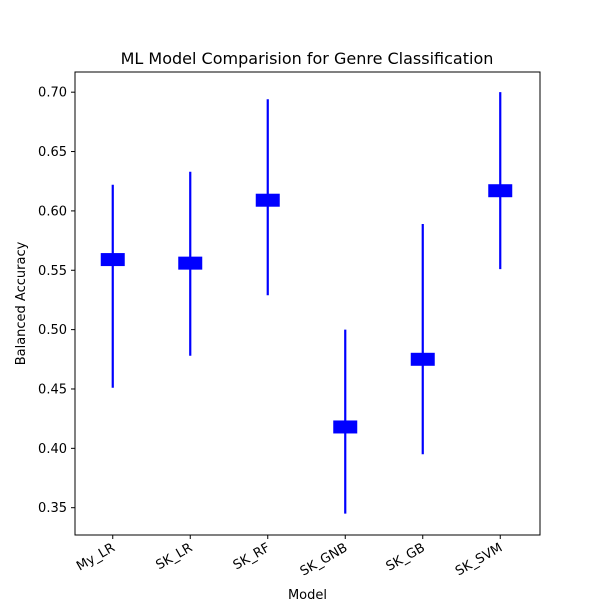  Describe the element at coordinates (21, 303) in the screenshot. I see `y-axis-label: Balanced Accuracy` at that location.